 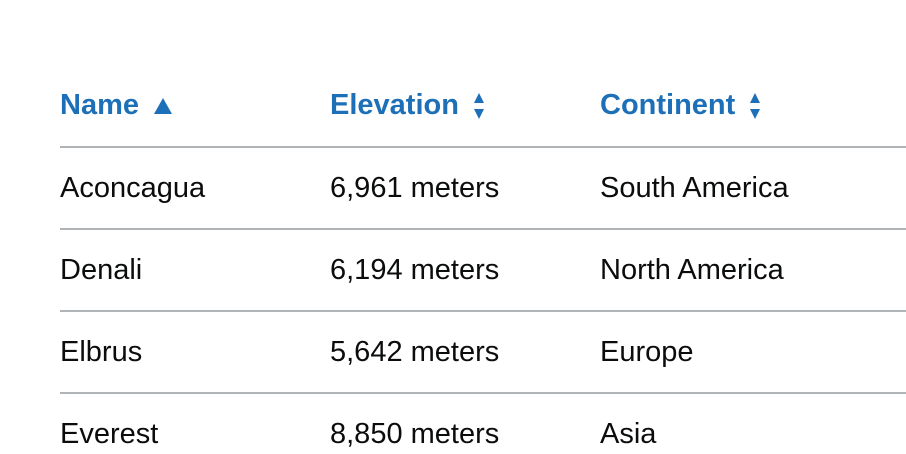 I want to click on cell-elevation: 6,961 meters, so click(x=465, y=188).